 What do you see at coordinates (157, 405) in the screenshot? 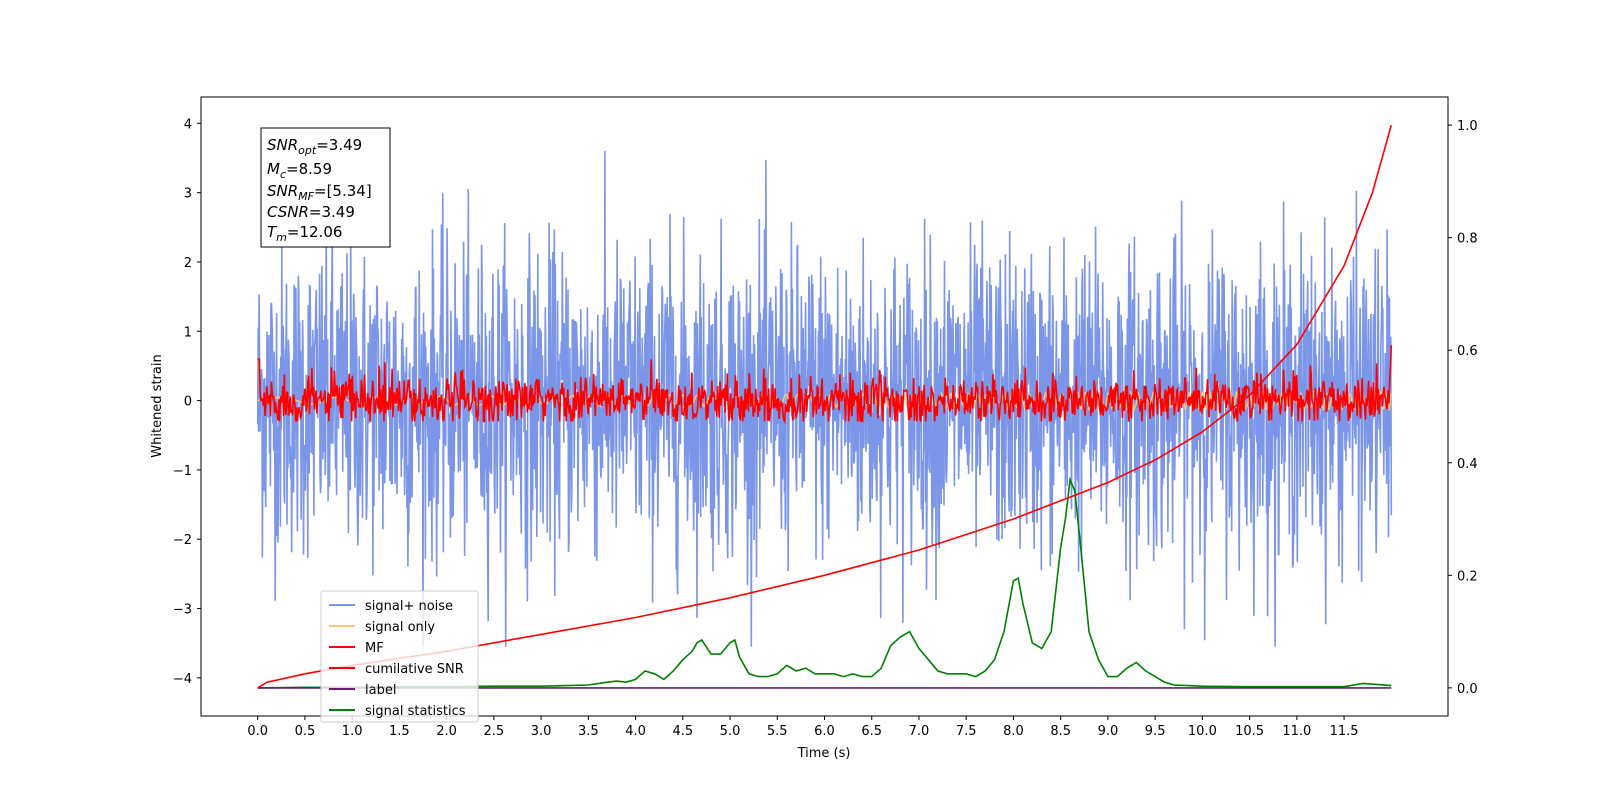
I see `y-axis-label: Whitened strain` at bounding box center [157, 405].